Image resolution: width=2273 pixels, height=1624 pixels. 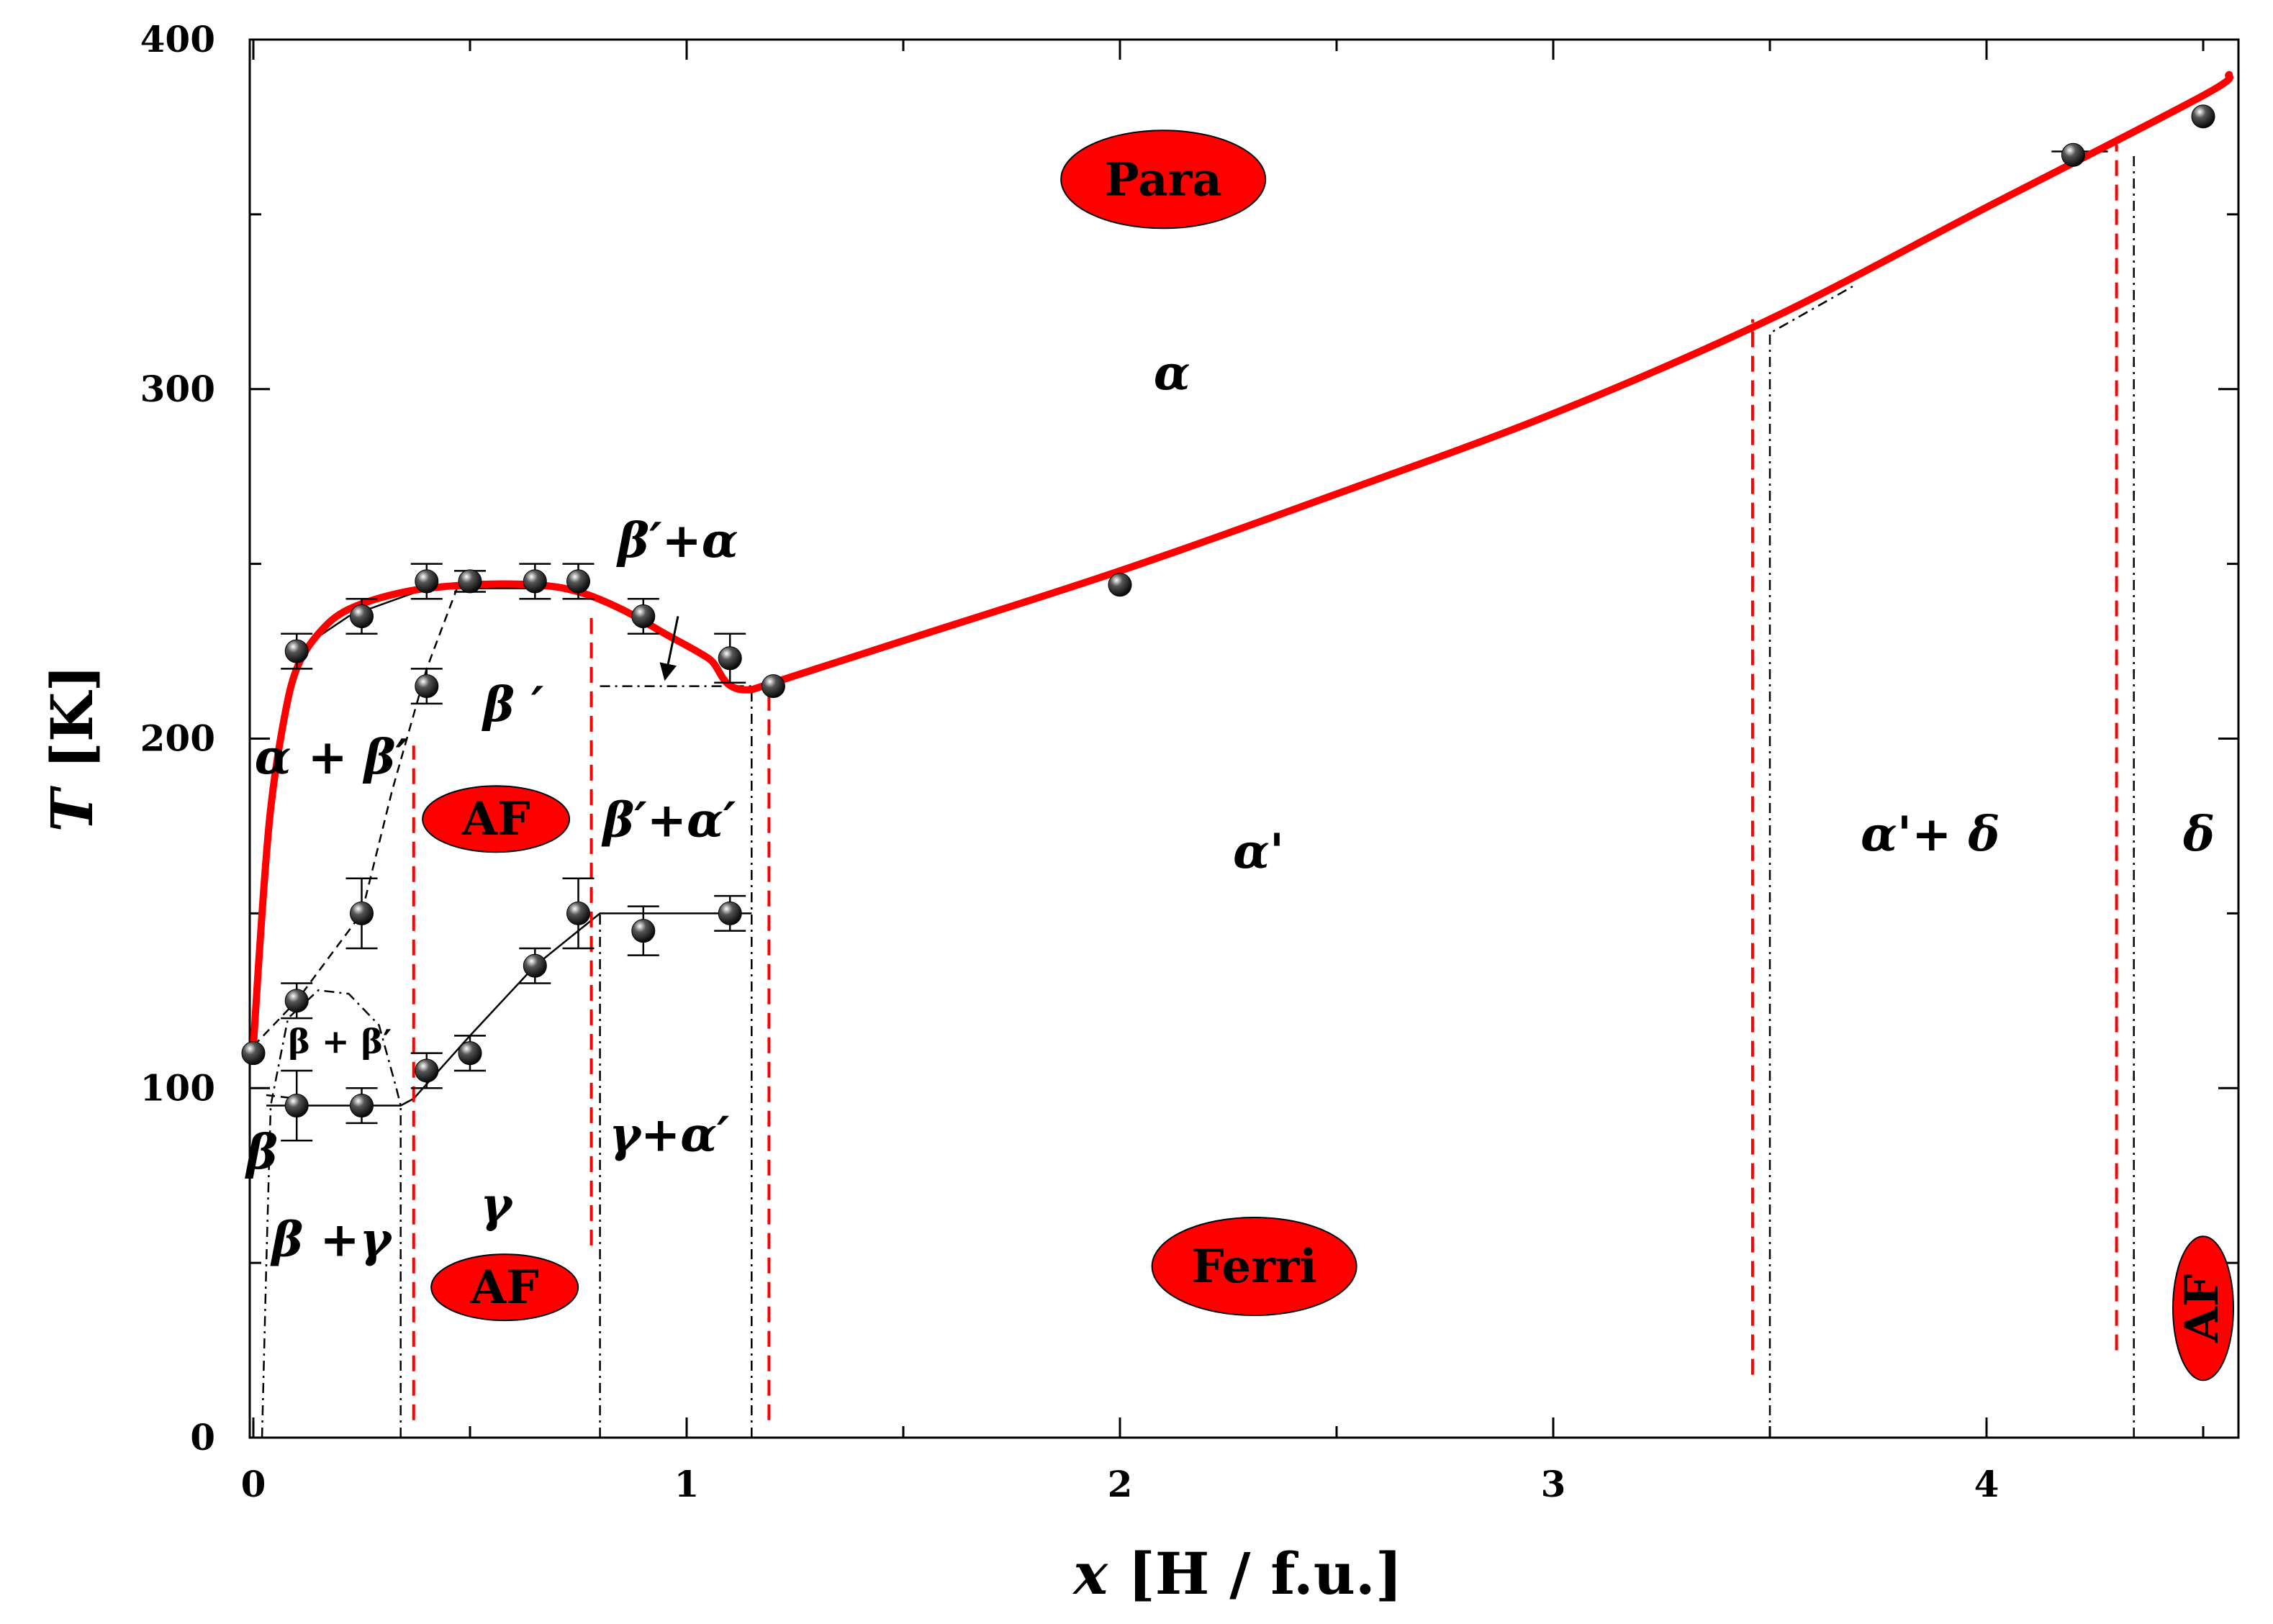 What do you see at coordinates (1120, 1484) in the screenshot?
I see `x-tick-label: 2` at bounding box center [1120, 1484].